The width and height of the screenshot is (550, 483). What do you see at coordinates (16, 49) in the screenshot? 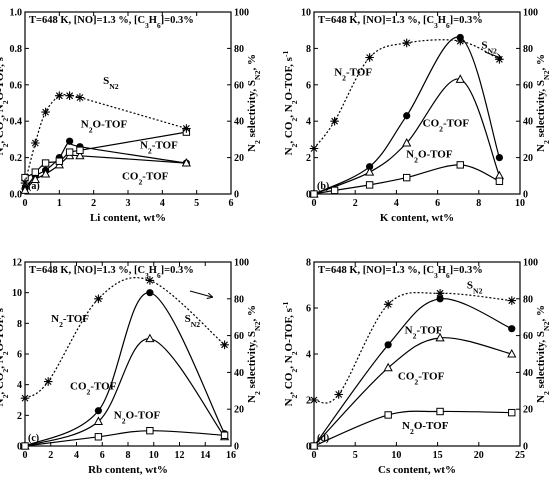
I see `y-tick-label: 0.8` at bounding box center [16, 49].